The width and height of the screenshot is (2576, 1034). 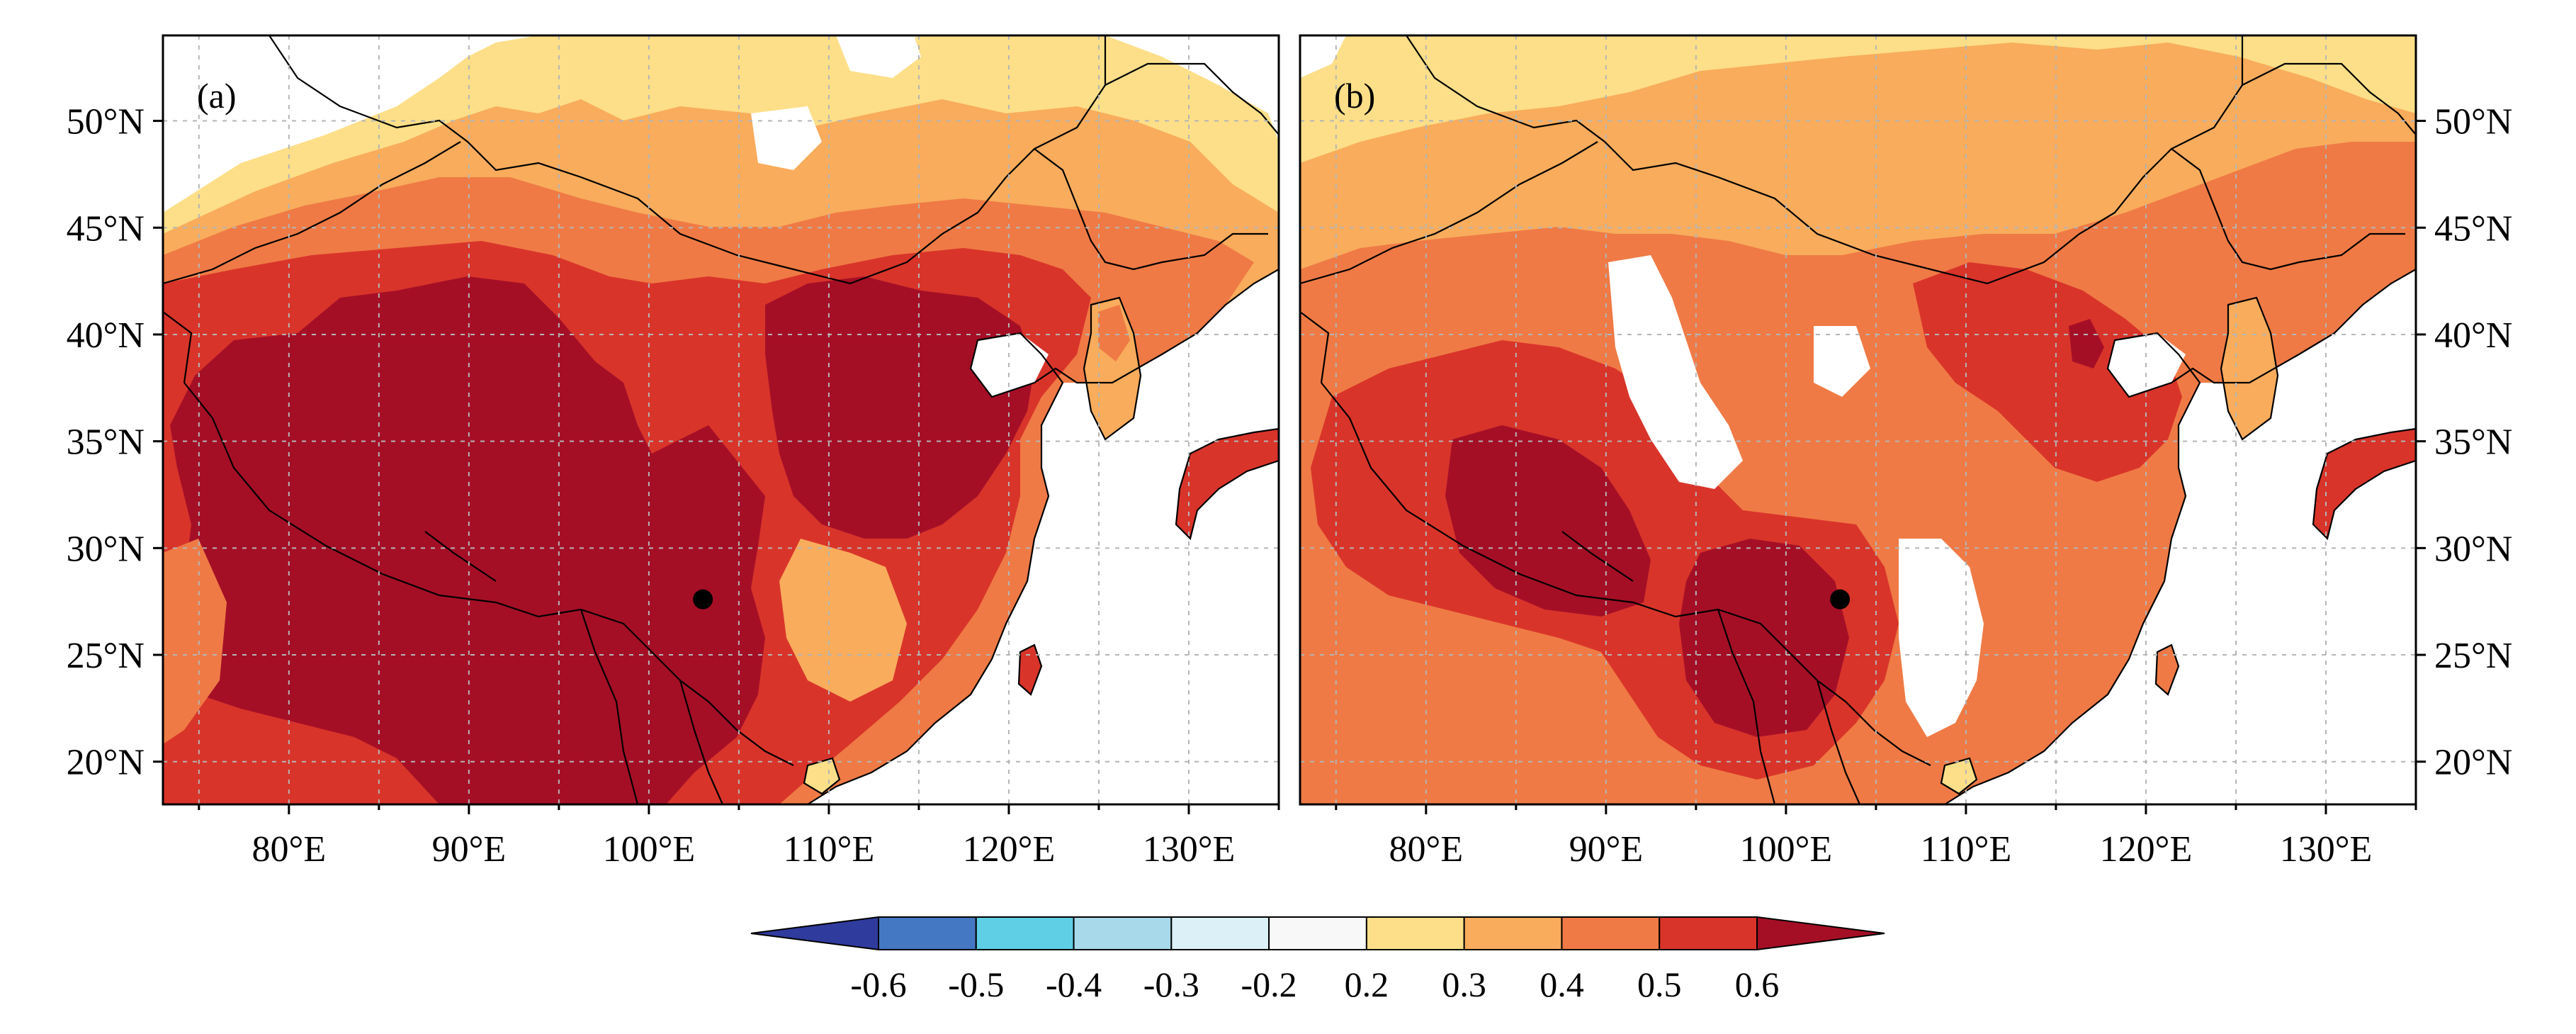 I want to click on colorbar: -0.6 -0.5 -0.4 -0.3 -0.2 0.2 0.3 0.4 0.5 0.6, so click(x=1317, y=960).